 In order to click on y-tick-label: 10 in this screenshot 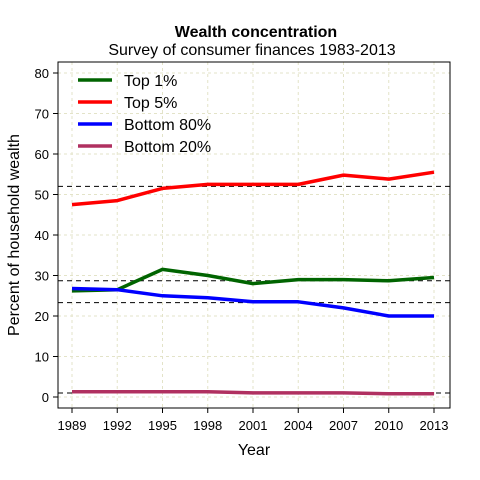, I will do `click(42, 357)`.